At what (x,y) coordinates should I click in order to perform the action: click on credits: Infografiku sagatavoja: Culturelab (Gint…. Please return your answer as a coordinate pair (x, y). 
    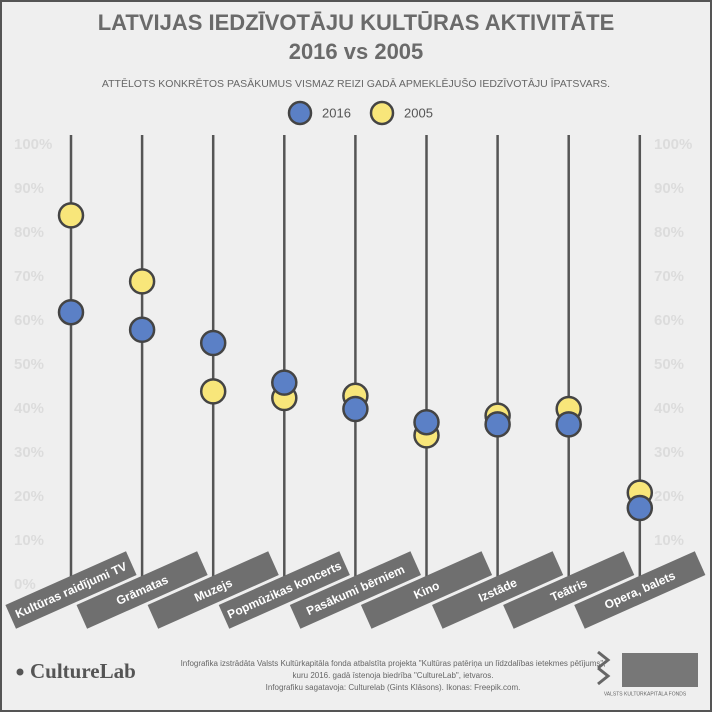
    Looking at the image, I should click on (393, 687).